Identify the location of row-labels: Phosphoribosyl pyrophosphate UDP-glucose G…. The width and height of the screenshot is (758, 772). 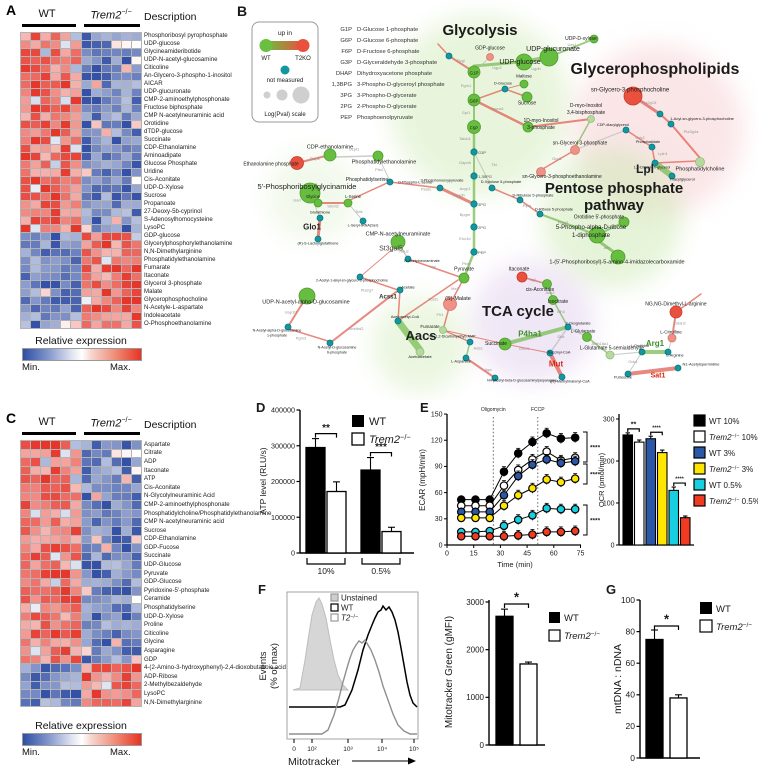
(188, 180).